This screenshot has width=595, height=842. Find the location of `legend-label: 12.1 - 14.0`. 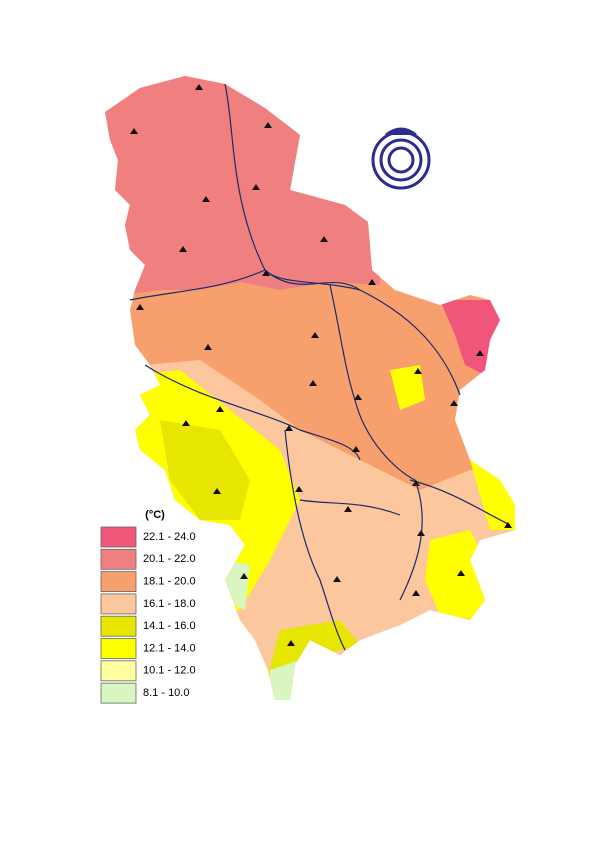

legend-label: 12.1 - 14.0 is located at coordinates (169, 648).